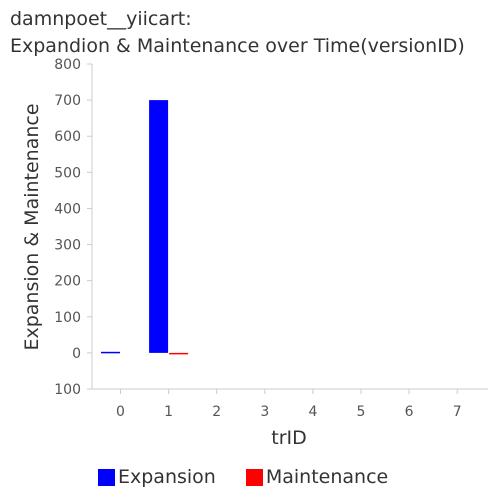 Image resolution: width=500 pixels, height=500 pixels. I want to click on x-axis: 0 1 2 3 4 5 6 7, so click(290, 404).